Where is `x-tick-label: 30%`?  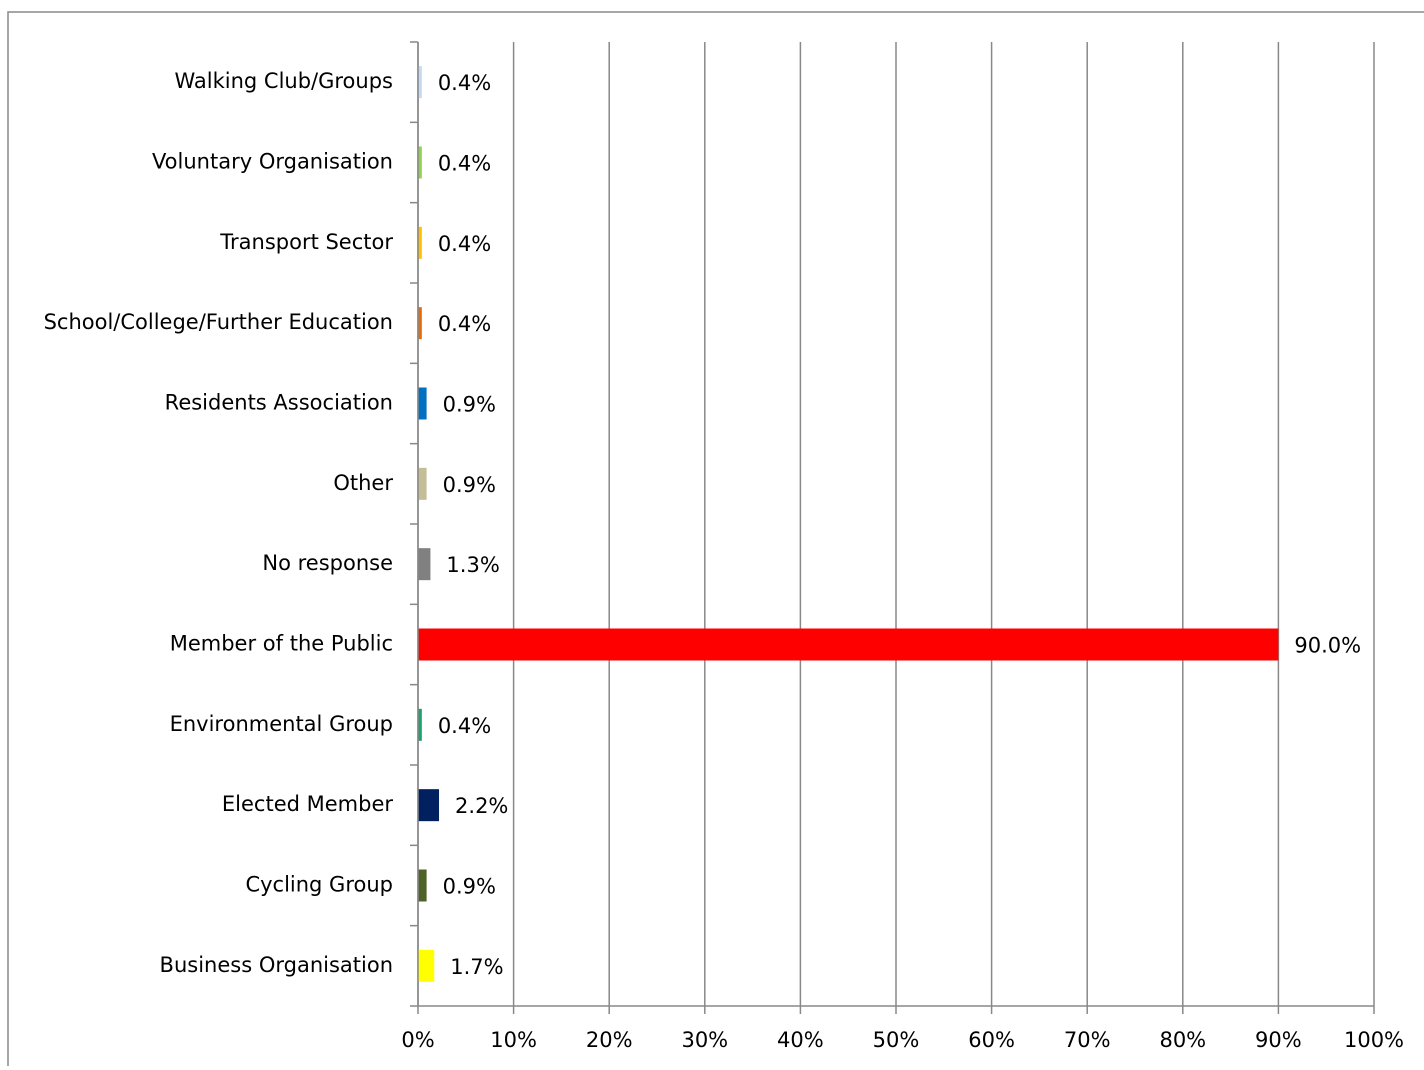
x-tick-label: 30% is located at coordinates (704, 1040).